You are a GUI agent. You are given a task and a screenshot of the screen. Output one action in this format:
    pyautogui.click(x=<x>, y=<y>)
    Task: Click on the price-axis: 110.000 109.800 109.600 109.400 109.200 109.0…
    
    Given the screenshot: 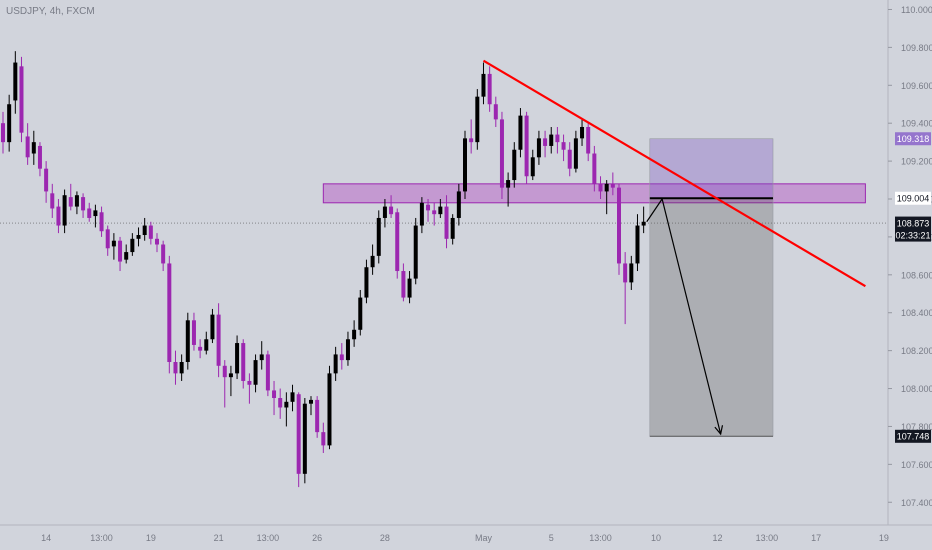 What is the action you would take?
    pyautogui.click(x=909, y=262)
    